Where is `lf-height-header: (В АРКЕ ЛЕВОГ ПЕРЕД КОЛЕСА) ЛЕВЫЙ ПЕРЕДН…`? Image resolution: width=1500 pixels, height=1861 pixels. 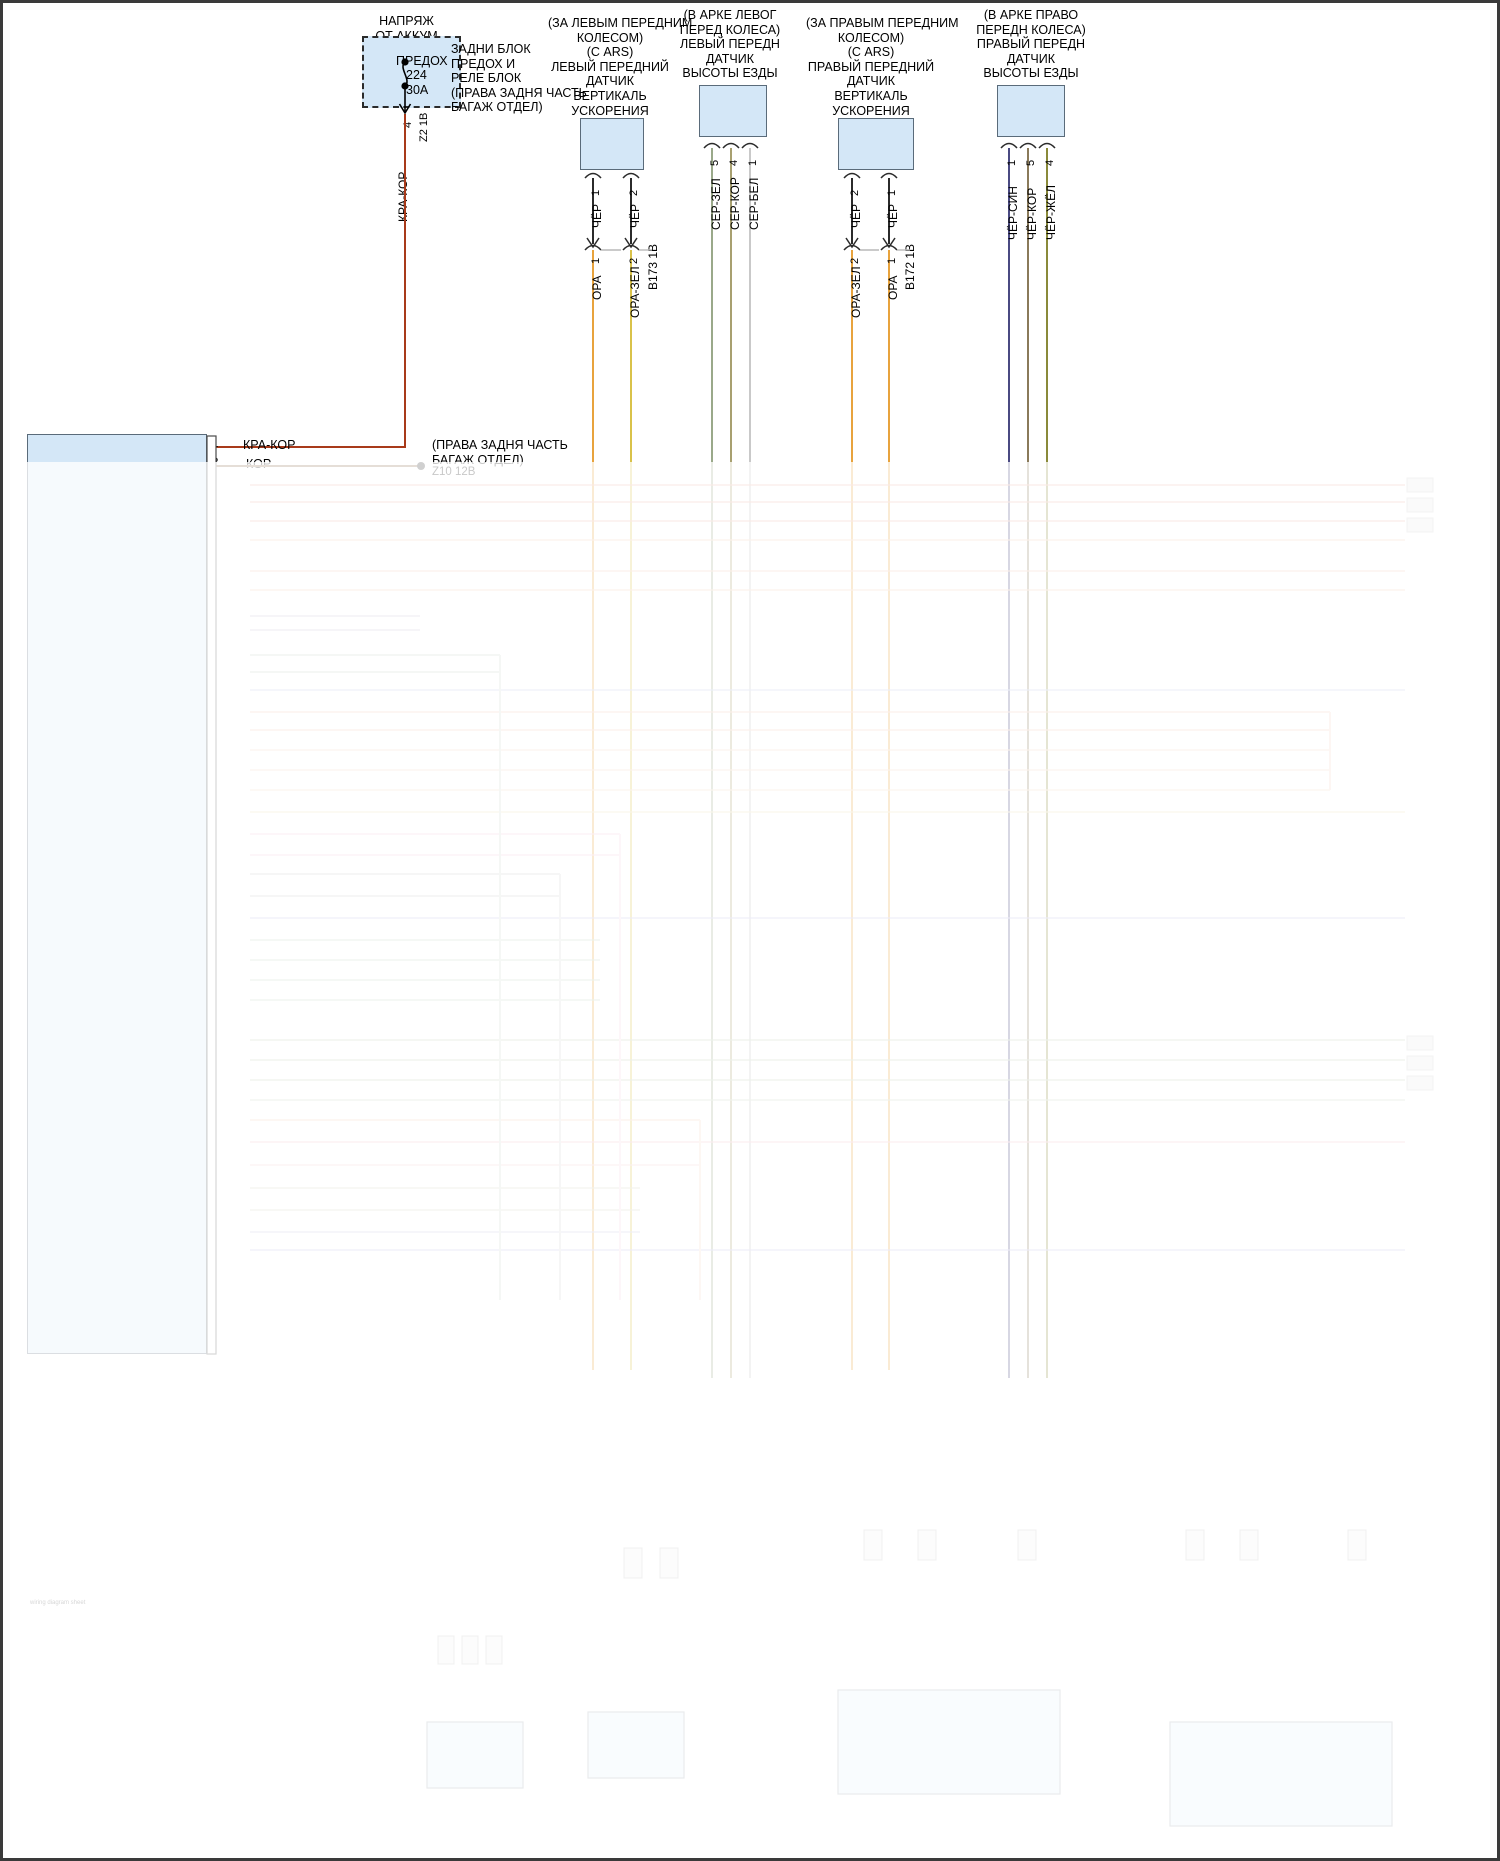
lf-height-header: (В АРКЕ ЛЕВОГ ПЕРЕД КОЛЕСА) ЛЕВЫЙ ПЕРЕДН… is located at coordinates (730, 44).